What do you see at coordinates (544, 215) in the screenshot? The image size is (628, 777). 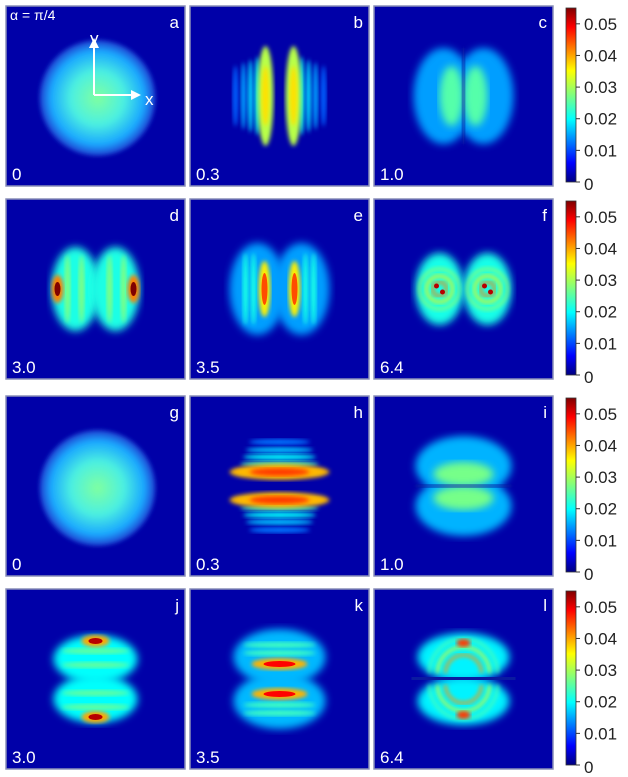 I see `panel-letter: f` at bounding box center [544, 215].